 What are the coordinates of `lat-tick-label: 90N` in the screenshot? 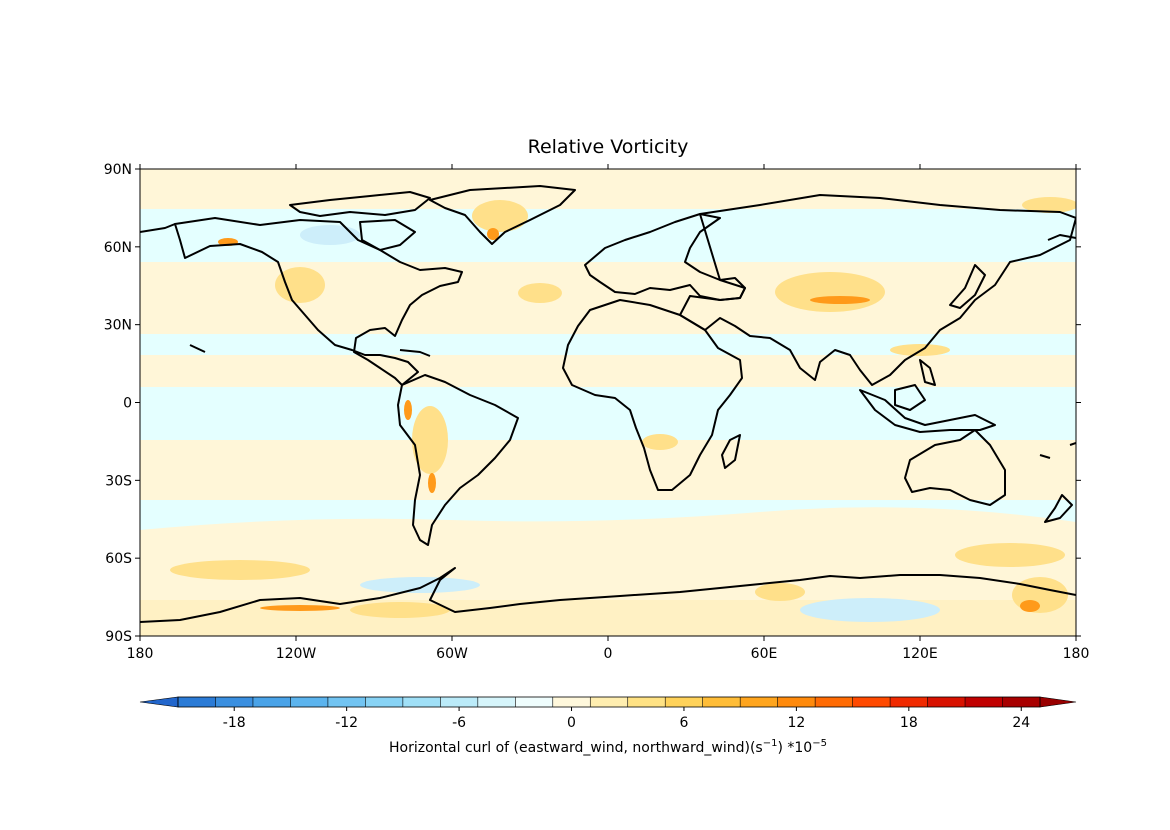 It's located at (118, 170).